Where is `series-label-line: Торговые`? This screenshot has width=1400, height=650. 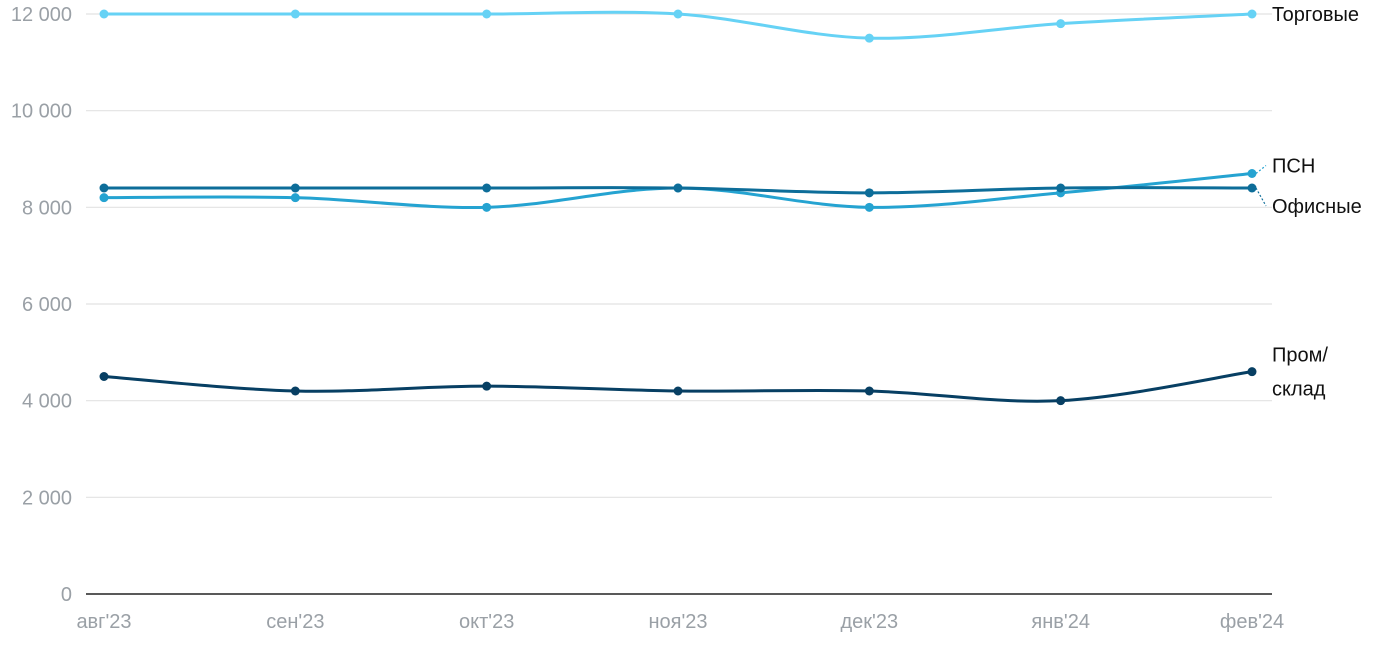
series-label-line: Торговые is located at coordinates (1315, 15).